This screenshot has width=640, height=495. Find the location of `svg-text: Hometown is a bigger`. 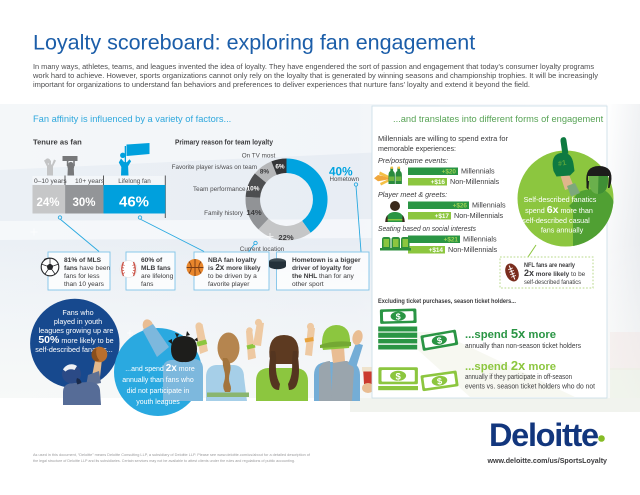

svg-text: Hometown is a bigger is located at coordinates (326, 260).